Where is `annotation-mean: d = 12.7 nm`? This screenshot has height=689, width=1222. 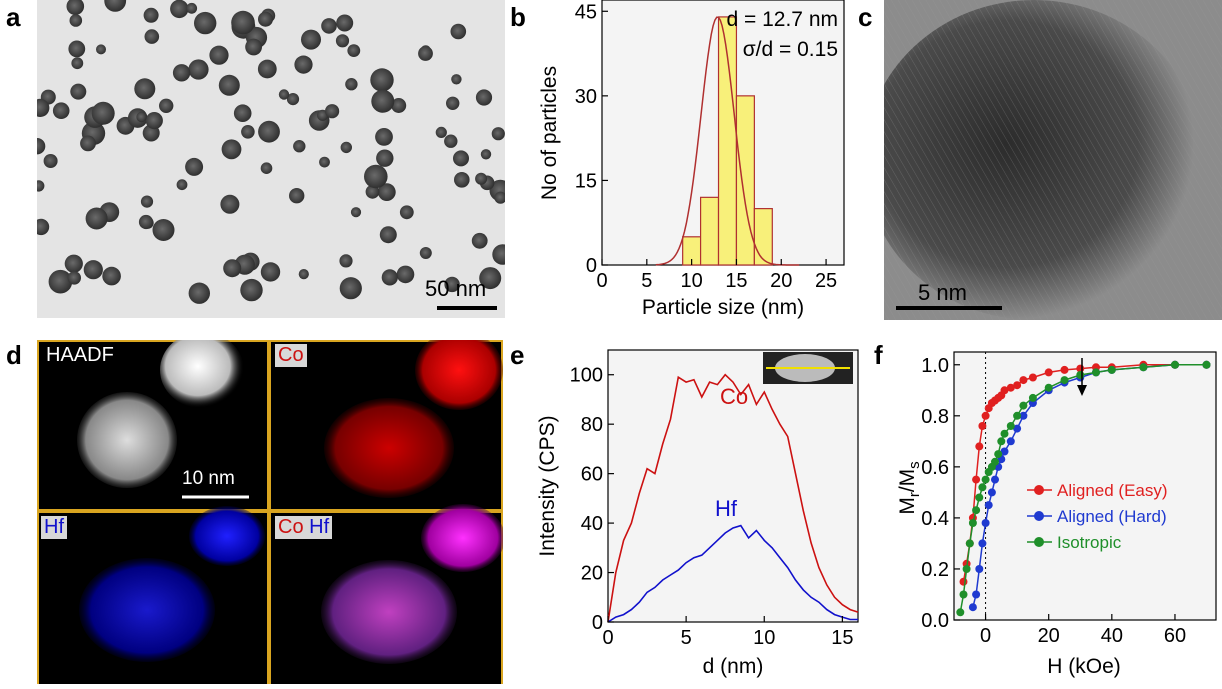 annotation-mean: d = 12.7 nm is located at coordinates (783, 19).